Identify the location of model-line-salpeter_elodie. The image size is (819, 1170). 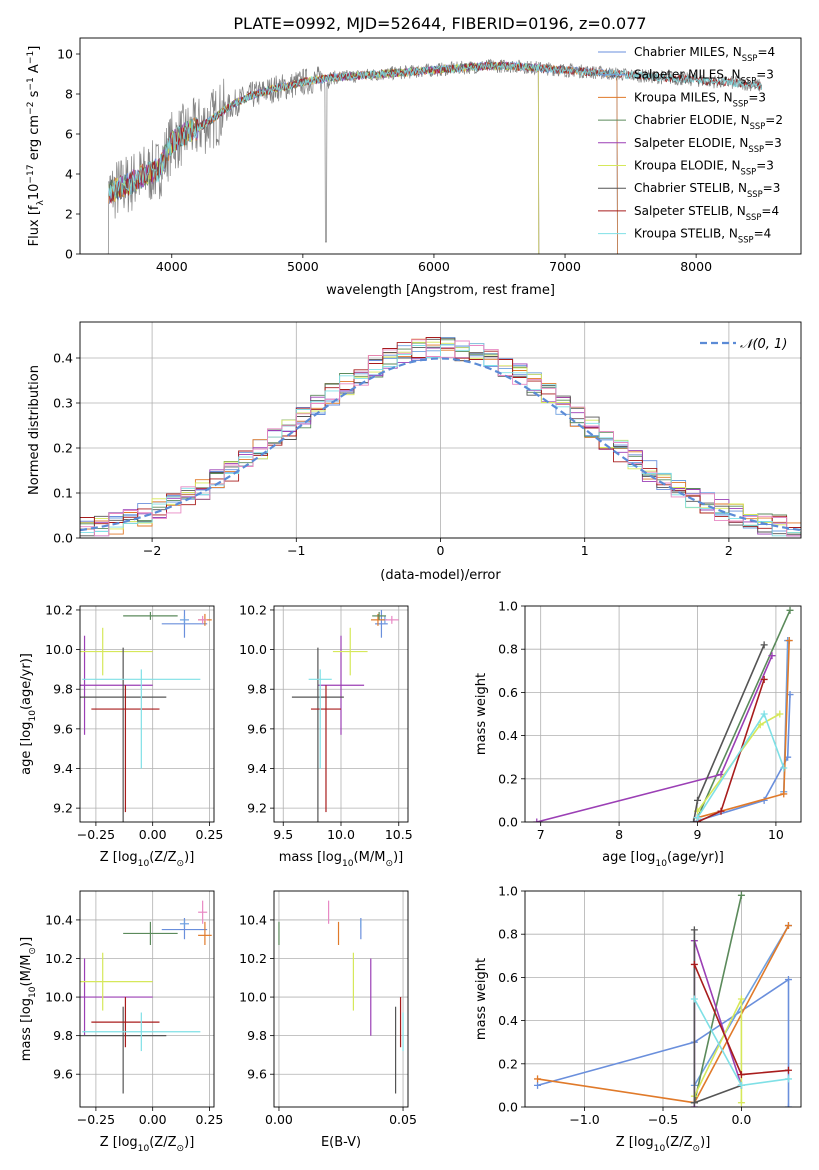
(324, 157).